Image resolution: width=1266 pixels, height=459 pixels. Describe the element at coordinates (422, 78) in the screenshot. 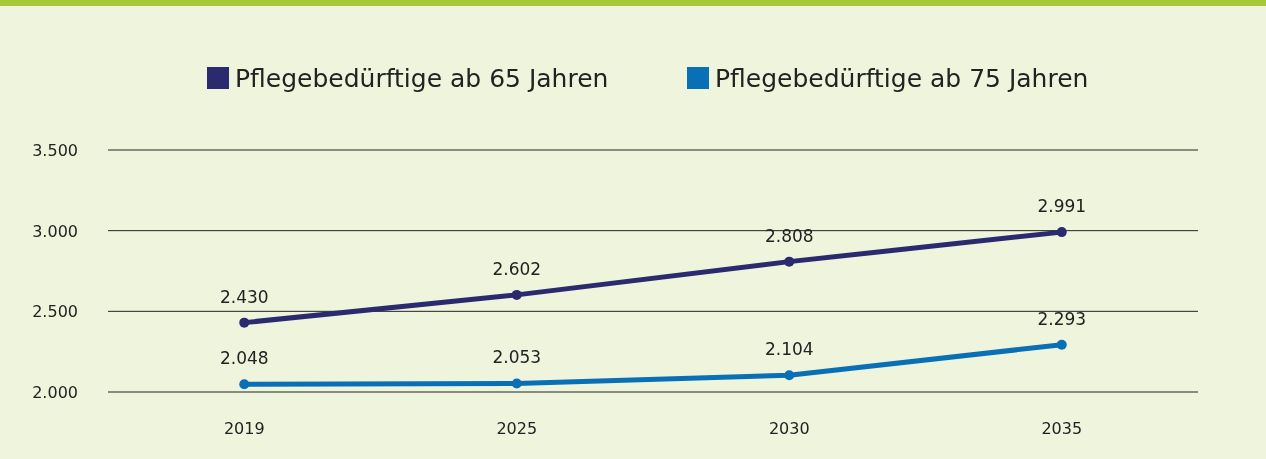

I see `legend-label: Pflegebedürftige ab 65 Jahren` at that location.